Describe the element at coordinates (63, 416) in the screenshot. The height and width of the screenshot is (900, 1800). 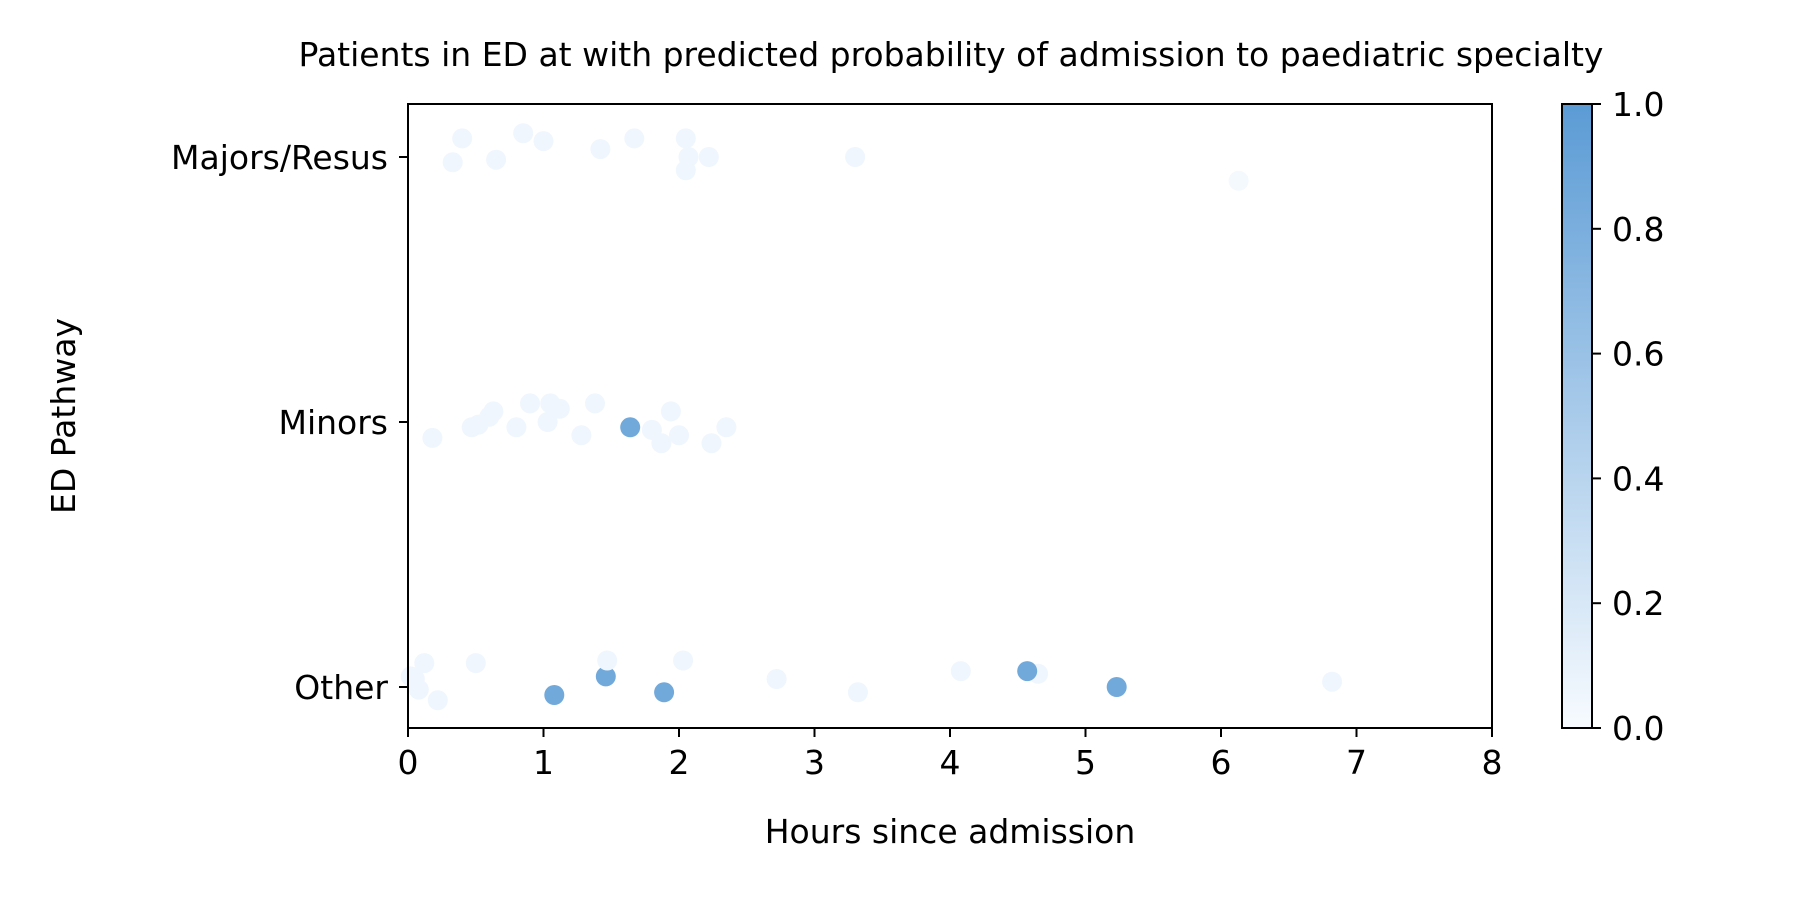
I see `y-axis-label: ED Pathway` at that location.